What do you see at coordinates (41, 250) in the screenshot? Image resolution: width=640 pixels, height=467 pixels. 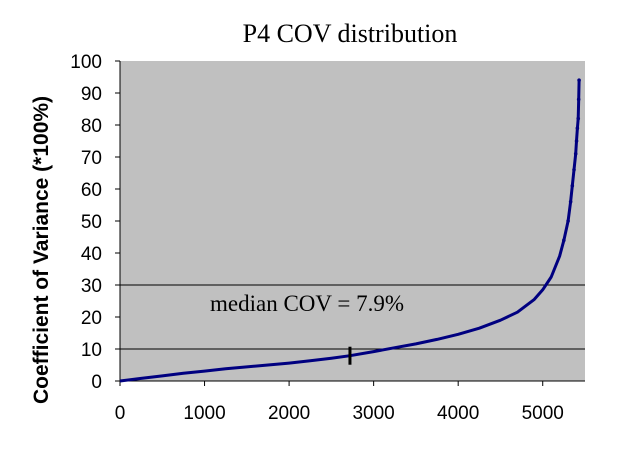 I see `y-axis-label: Coefficient of Variance (*100%)` at bounding box center [41, 250].